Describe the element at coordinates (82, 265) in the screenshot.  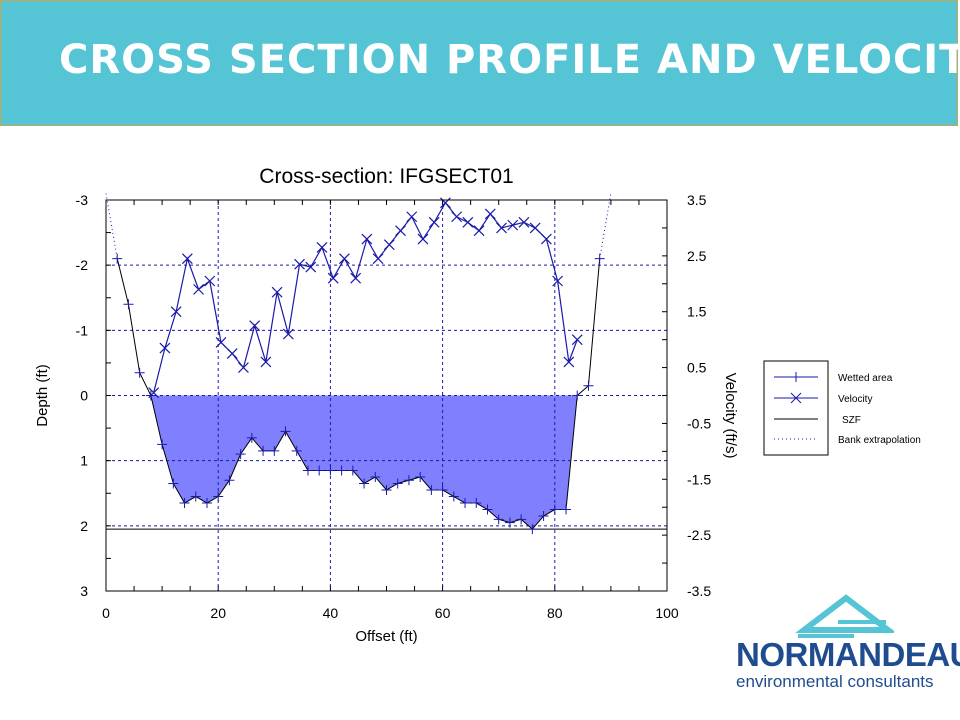
I see `y-tick-label: -2` at that location.